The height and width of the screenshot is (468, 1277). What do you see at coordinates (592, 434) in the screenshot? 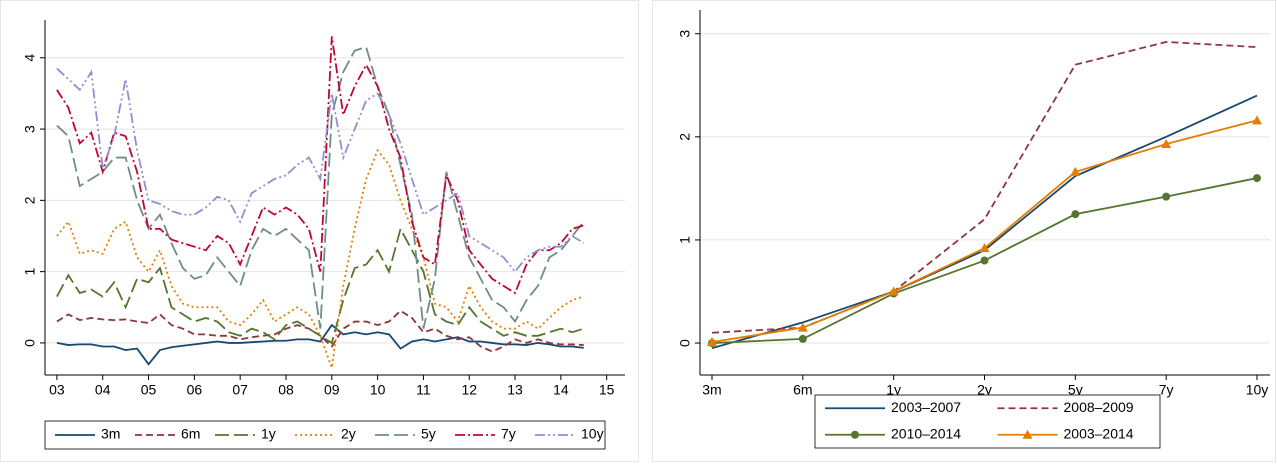
I see `legend-label: 10y` at bounding box center [592, 434].